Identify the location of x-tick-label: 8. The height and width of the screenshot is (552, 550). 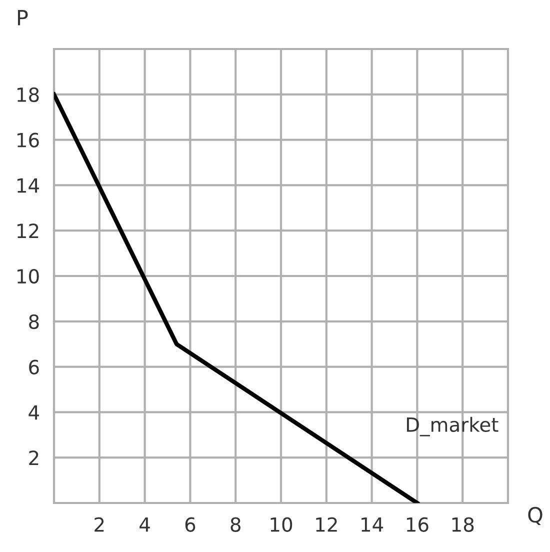
(235, 524).